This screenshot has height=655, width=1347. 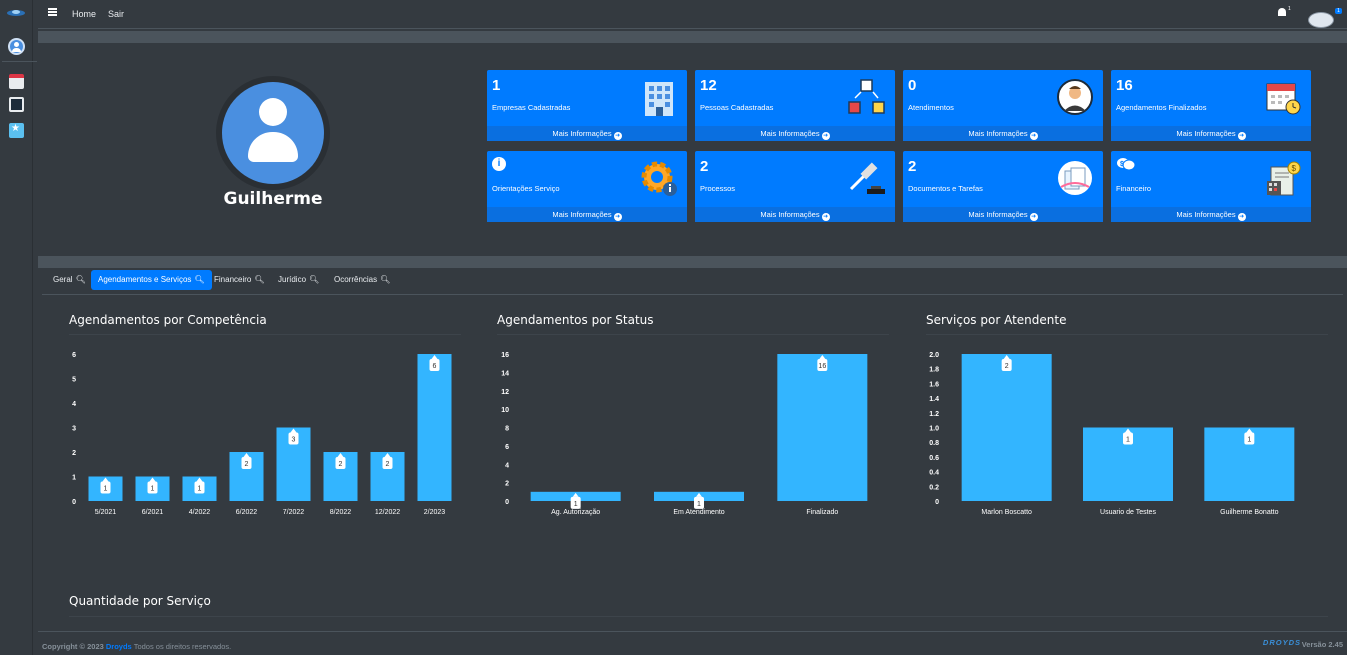 I want to click on box-atendimentos: 0 Atendimentos Mais Informações ➜, so click(x=1003, y=105).